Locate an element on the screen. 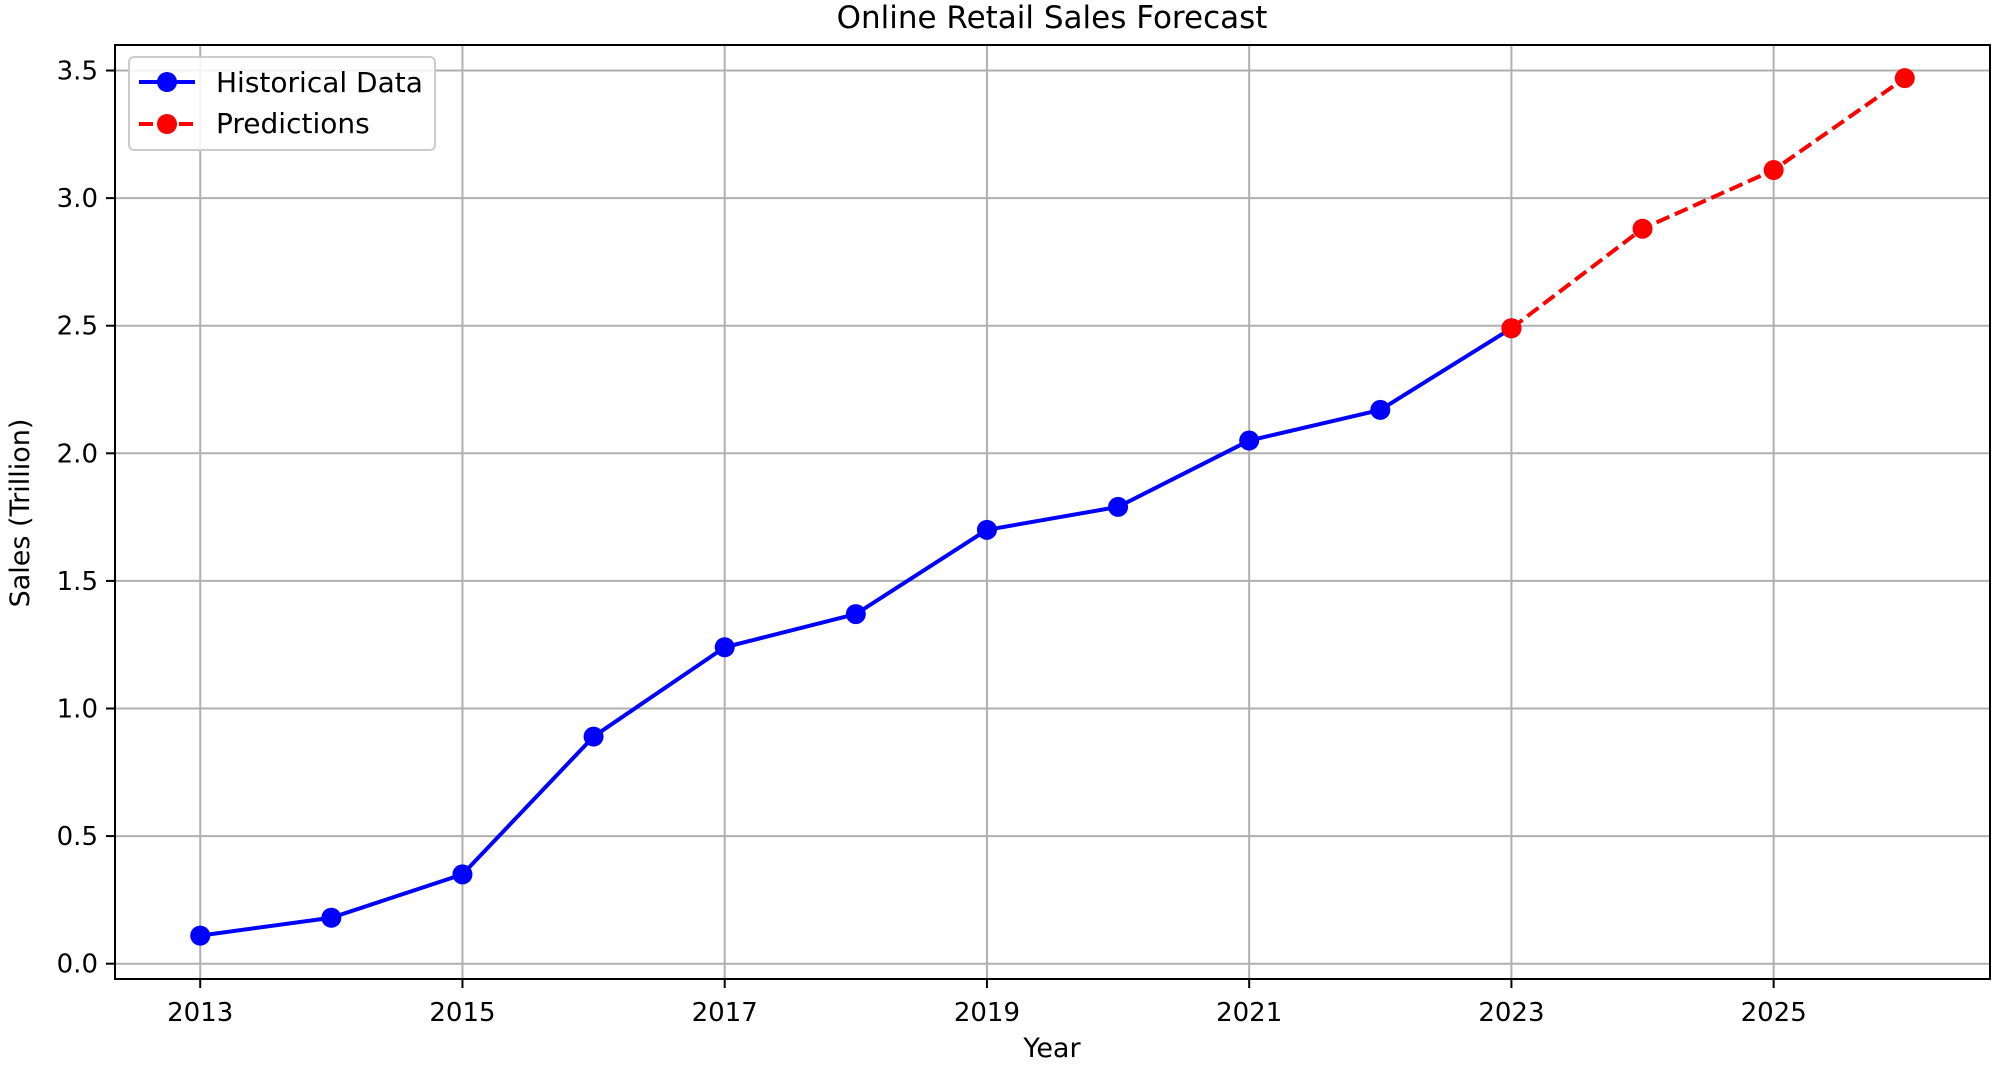 The height and width of the screenshot is (1075, 2000). y-tick-label: 0.5 is located at coordinates (77, 837).